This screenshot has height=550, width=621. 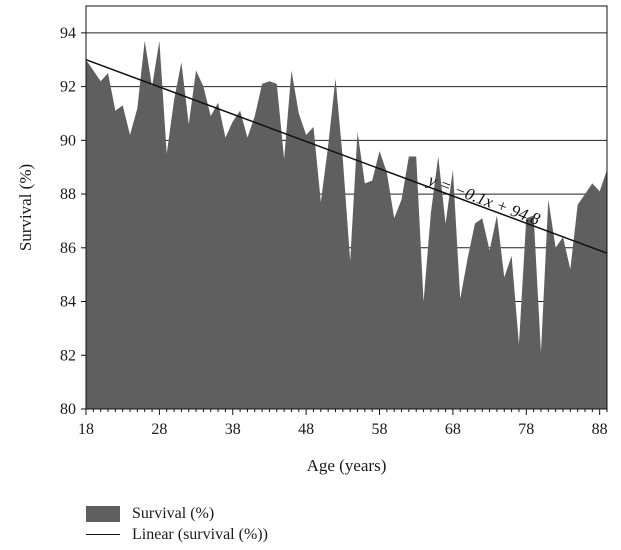 I want to click on y-tick-label-86: 86, so click(x=68, y=248).